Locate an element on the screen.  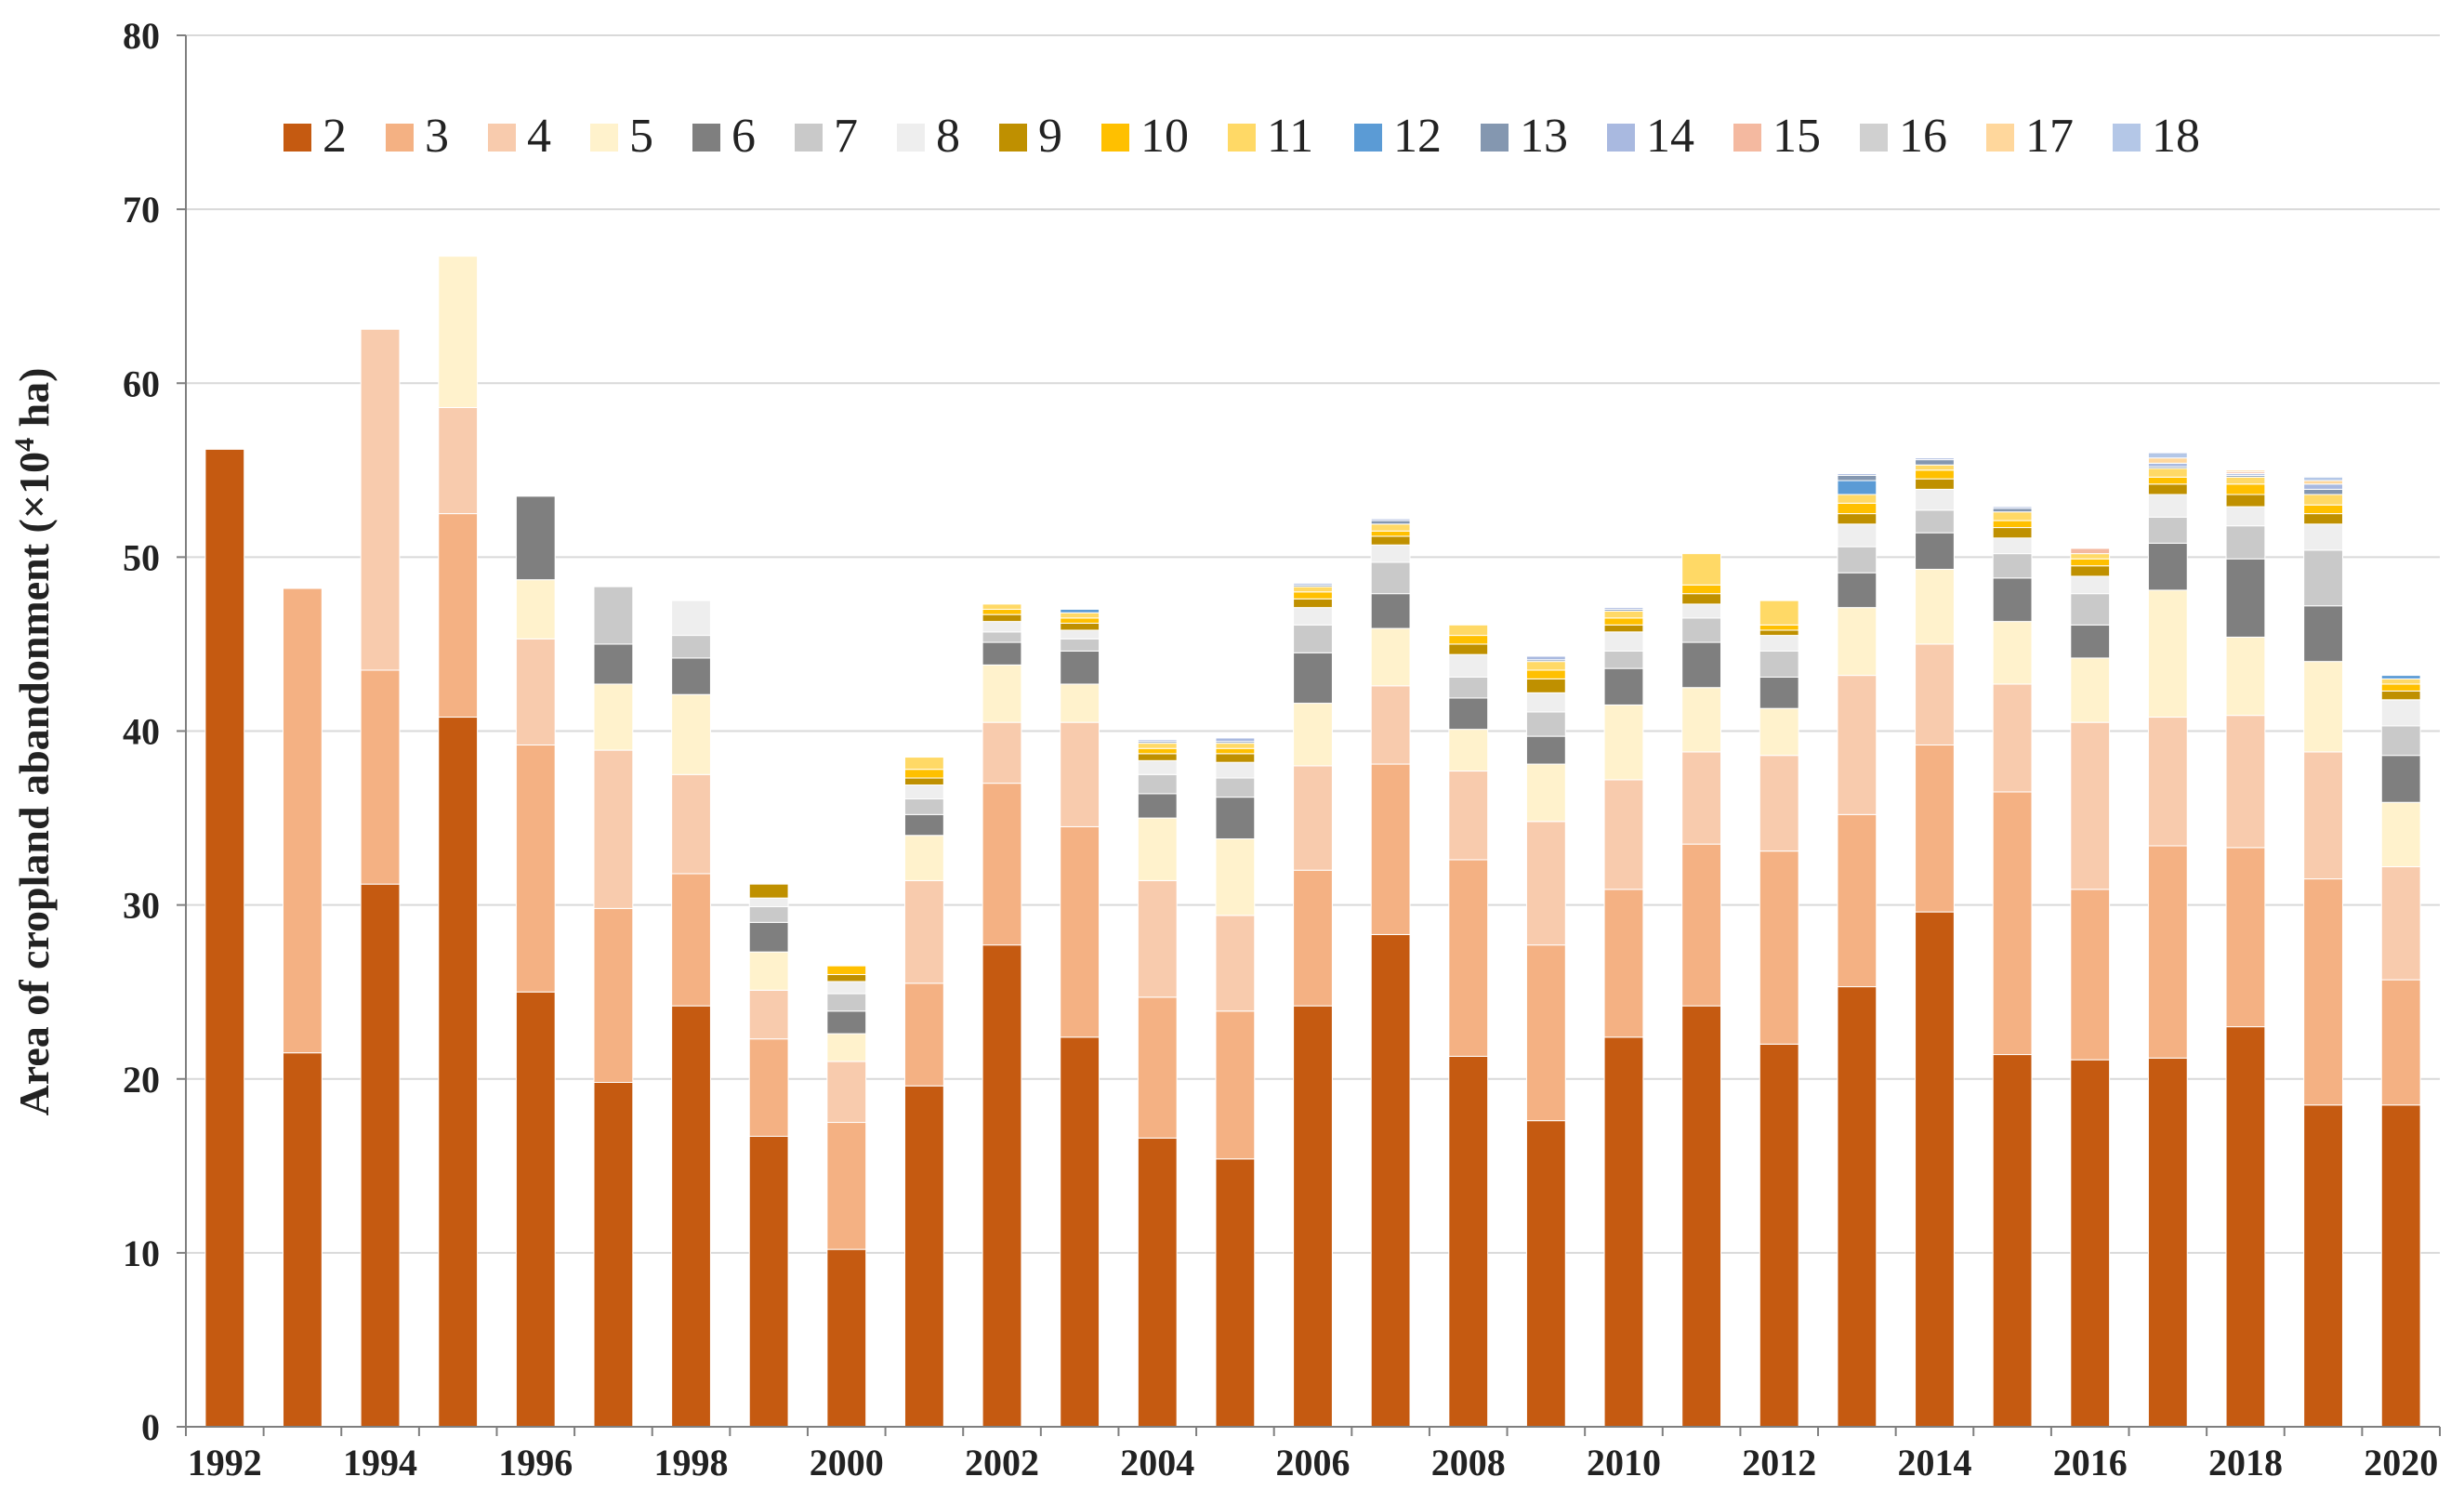
legend-item-14: 14 is located at coordinates (1650, 136).